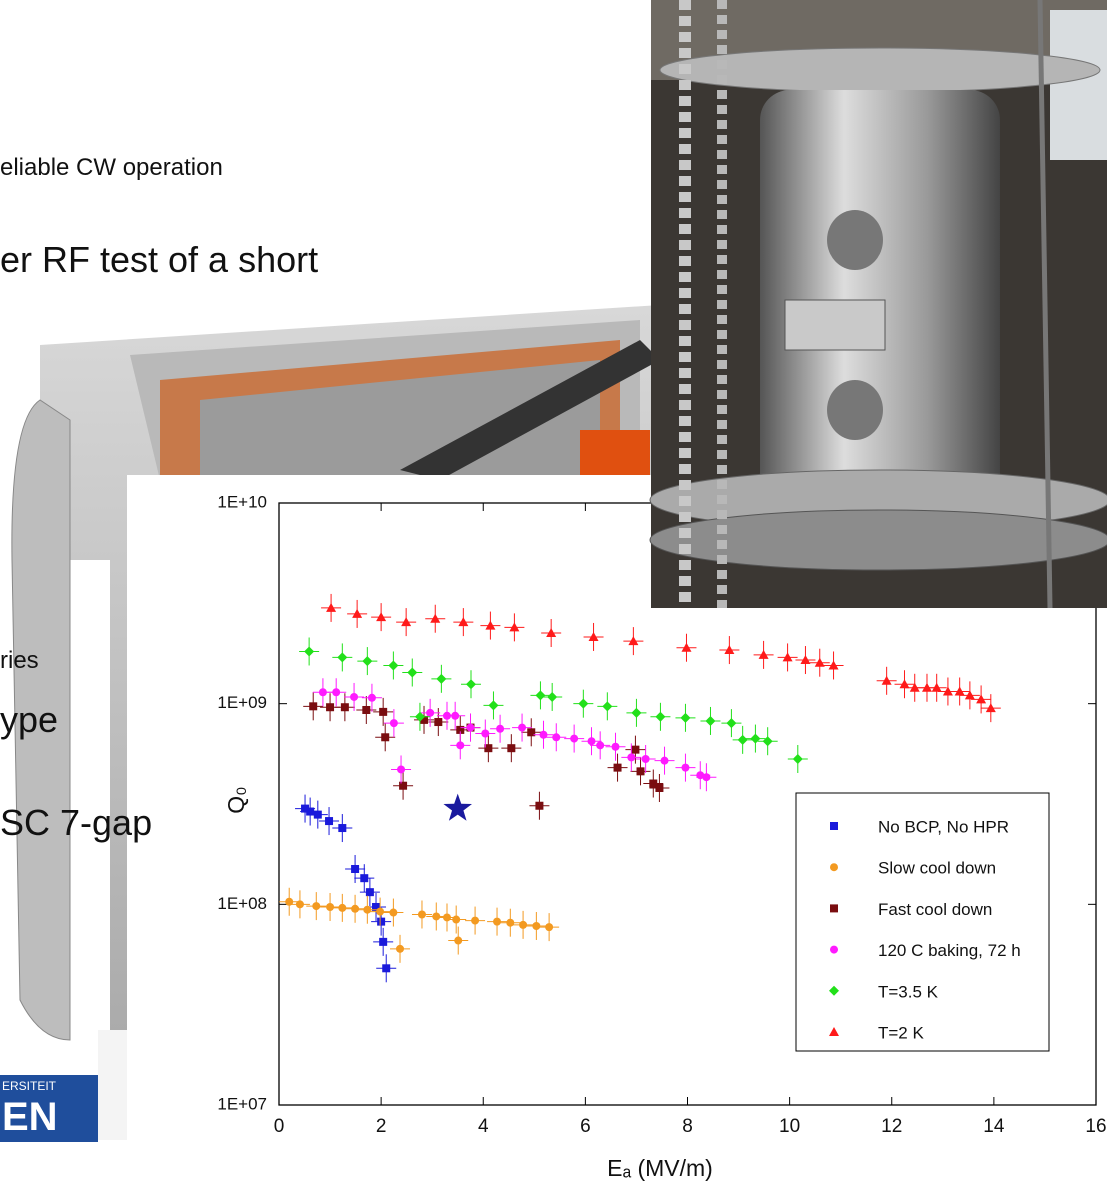  I want to click on y-tick-label: 1E+07, so click(242, 1103).